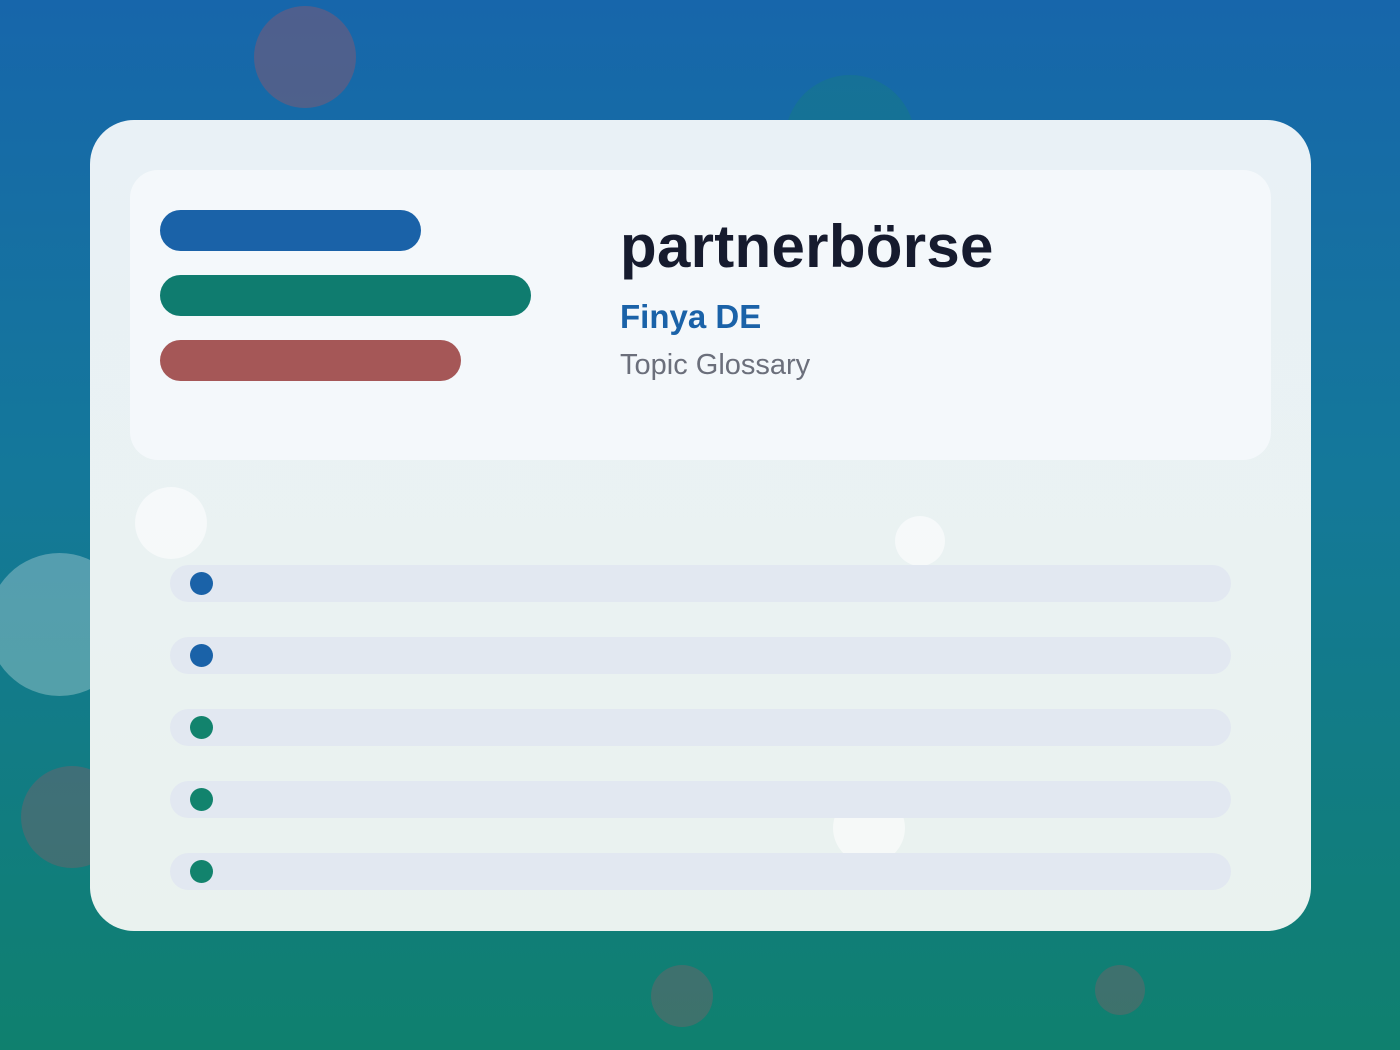 This screenshot has height=1050, width=1400. What do you see at coordinates (345, 295) in the screenshot?
I see `accent-bar-teal` at bounding box center [345, 295].